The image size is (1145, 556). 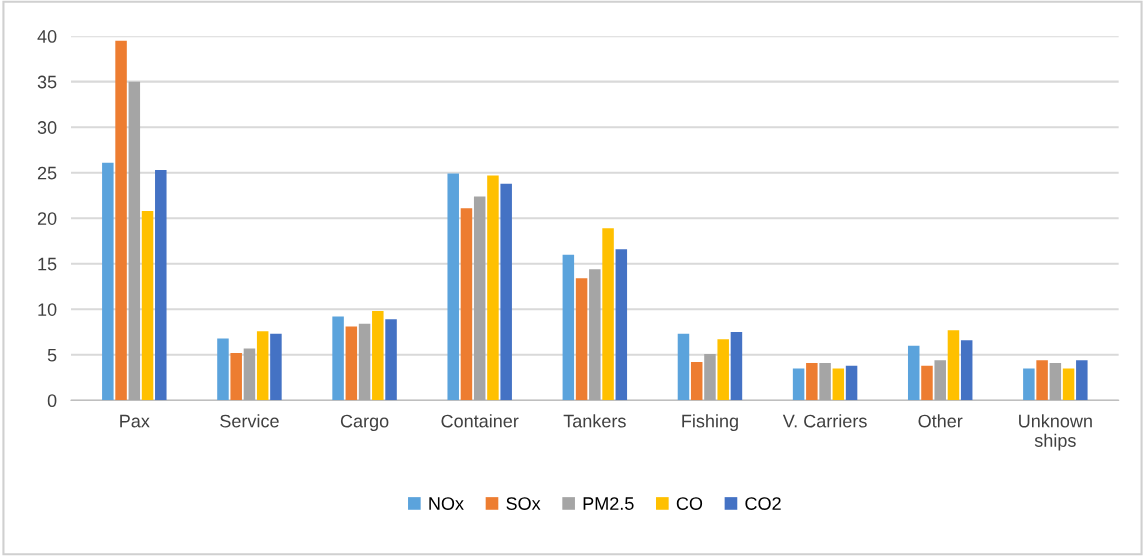 What do you see at coordinates (249, 421) in the screenshot?
I see `x-tick-label: Service` at bounding box center [249, 421].